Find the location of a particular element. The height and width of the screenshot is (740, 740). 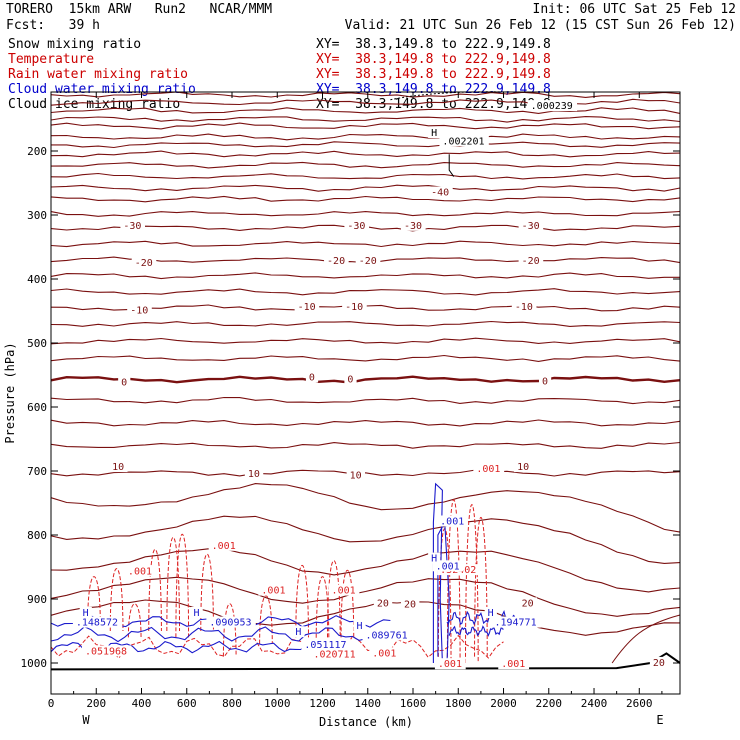

x-tick-label: 1800 is located at coordinates (458, 703).